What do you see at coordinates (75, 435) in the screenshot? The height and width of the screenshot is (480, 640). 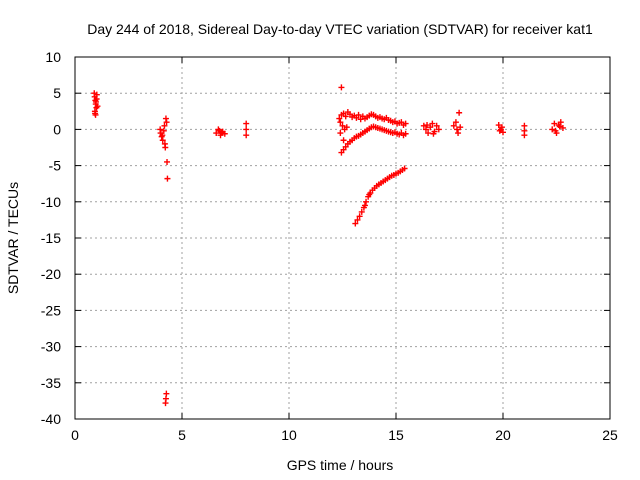 I see `x-tick-label: 0` at bounding box center [75, 435].